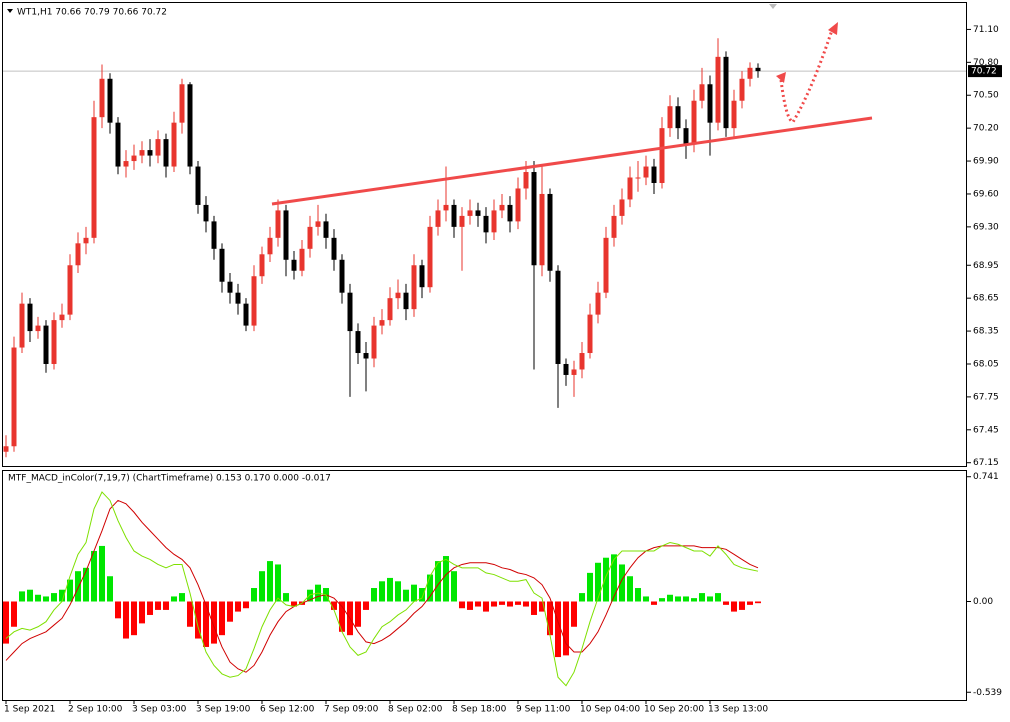  What do you see at coordinates (29, 710) in the screenshot?
I see `x-tick-label: 1 Sep 2021` at bounding box center [29, 710].